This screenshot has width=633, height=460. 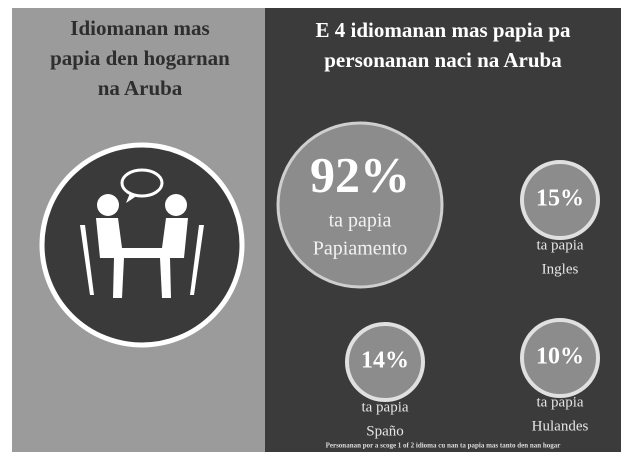 What do you see at coordinates (560, 426) in the screenshot?
I see `stat-language: Hulandes` at bounding box center [560, 426].